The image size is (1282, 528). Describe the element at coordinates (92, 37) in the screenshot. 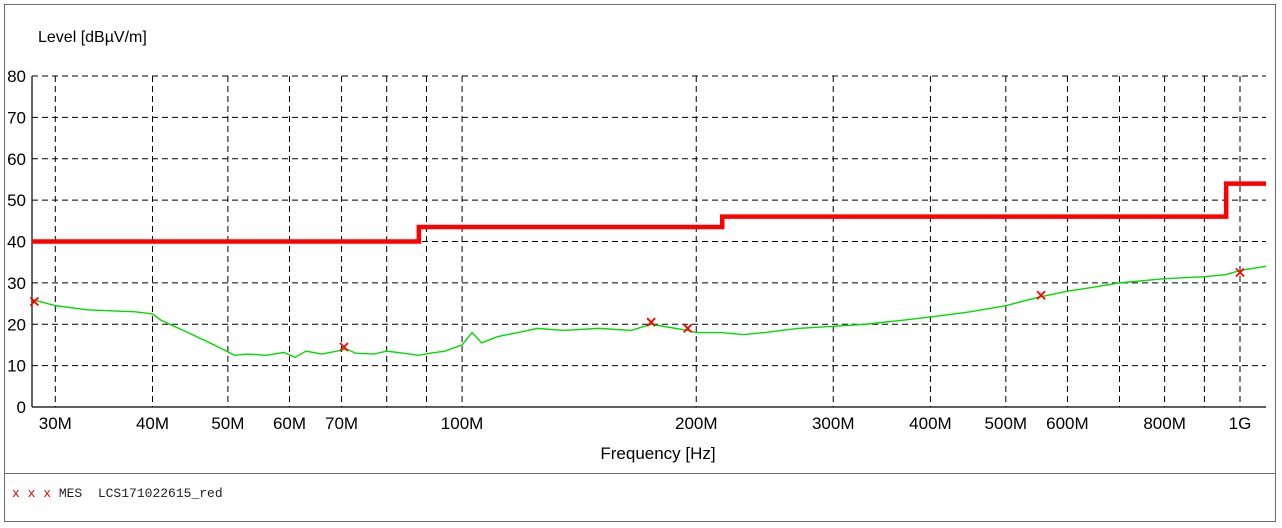

I see `y-axis-label: Level [dBµV/m]` at that location.